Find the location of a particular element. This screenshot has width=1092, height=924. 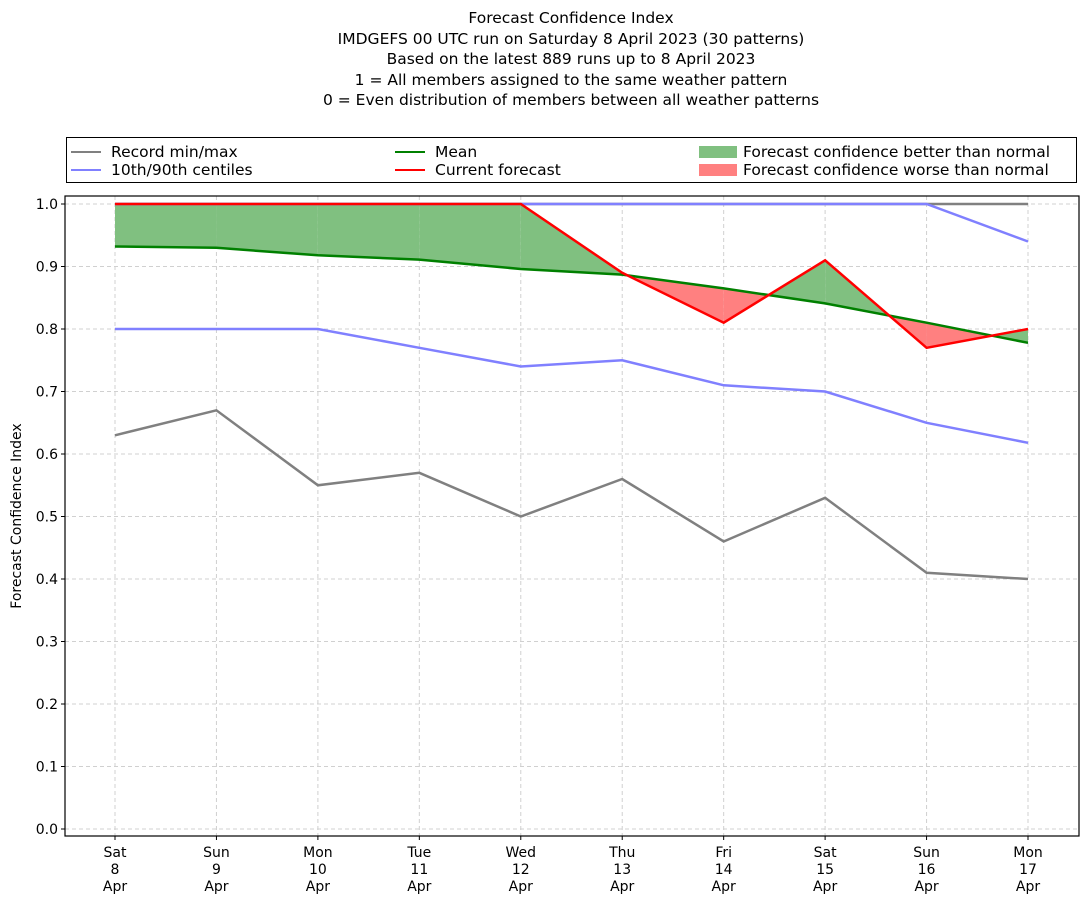

x-tick-label: Fri 14 Apr is located at coordinates (724, 870).